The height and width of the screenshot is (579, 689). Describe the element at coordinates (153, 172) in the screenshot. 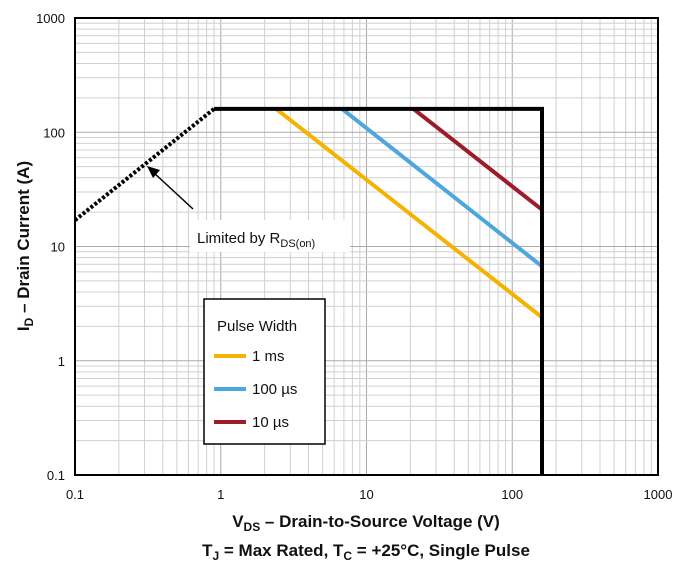

I see `annotation-arrowhead` at that location.